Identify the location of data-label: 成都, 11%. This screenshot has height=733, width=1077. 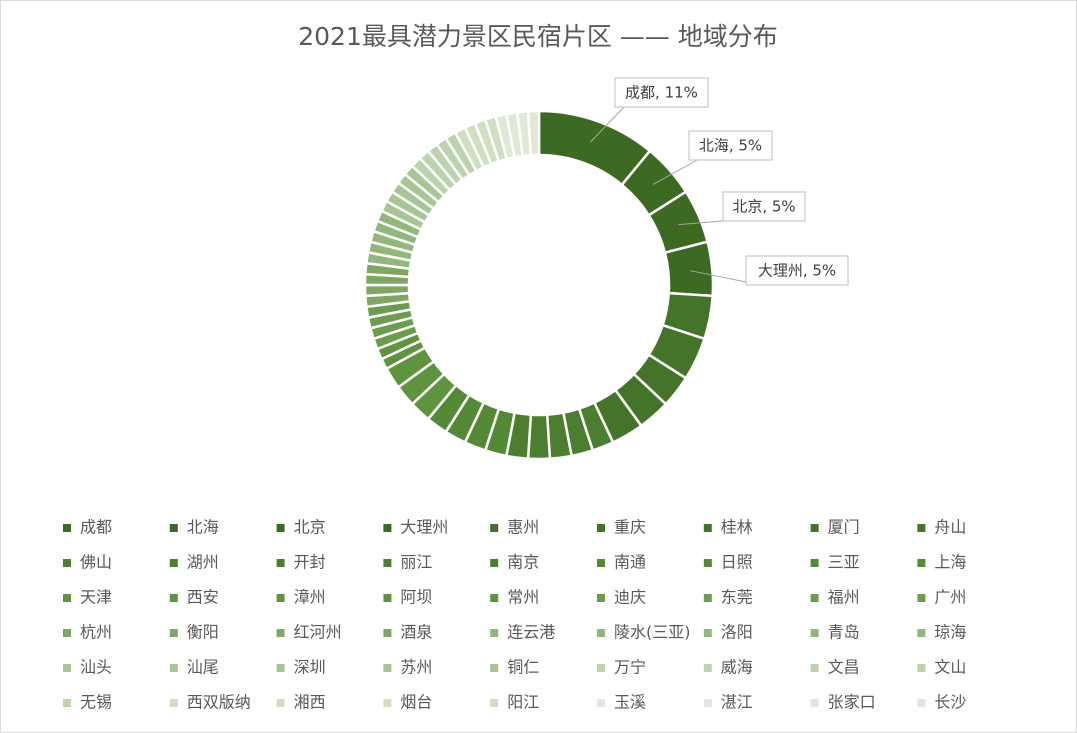
(661, 93).